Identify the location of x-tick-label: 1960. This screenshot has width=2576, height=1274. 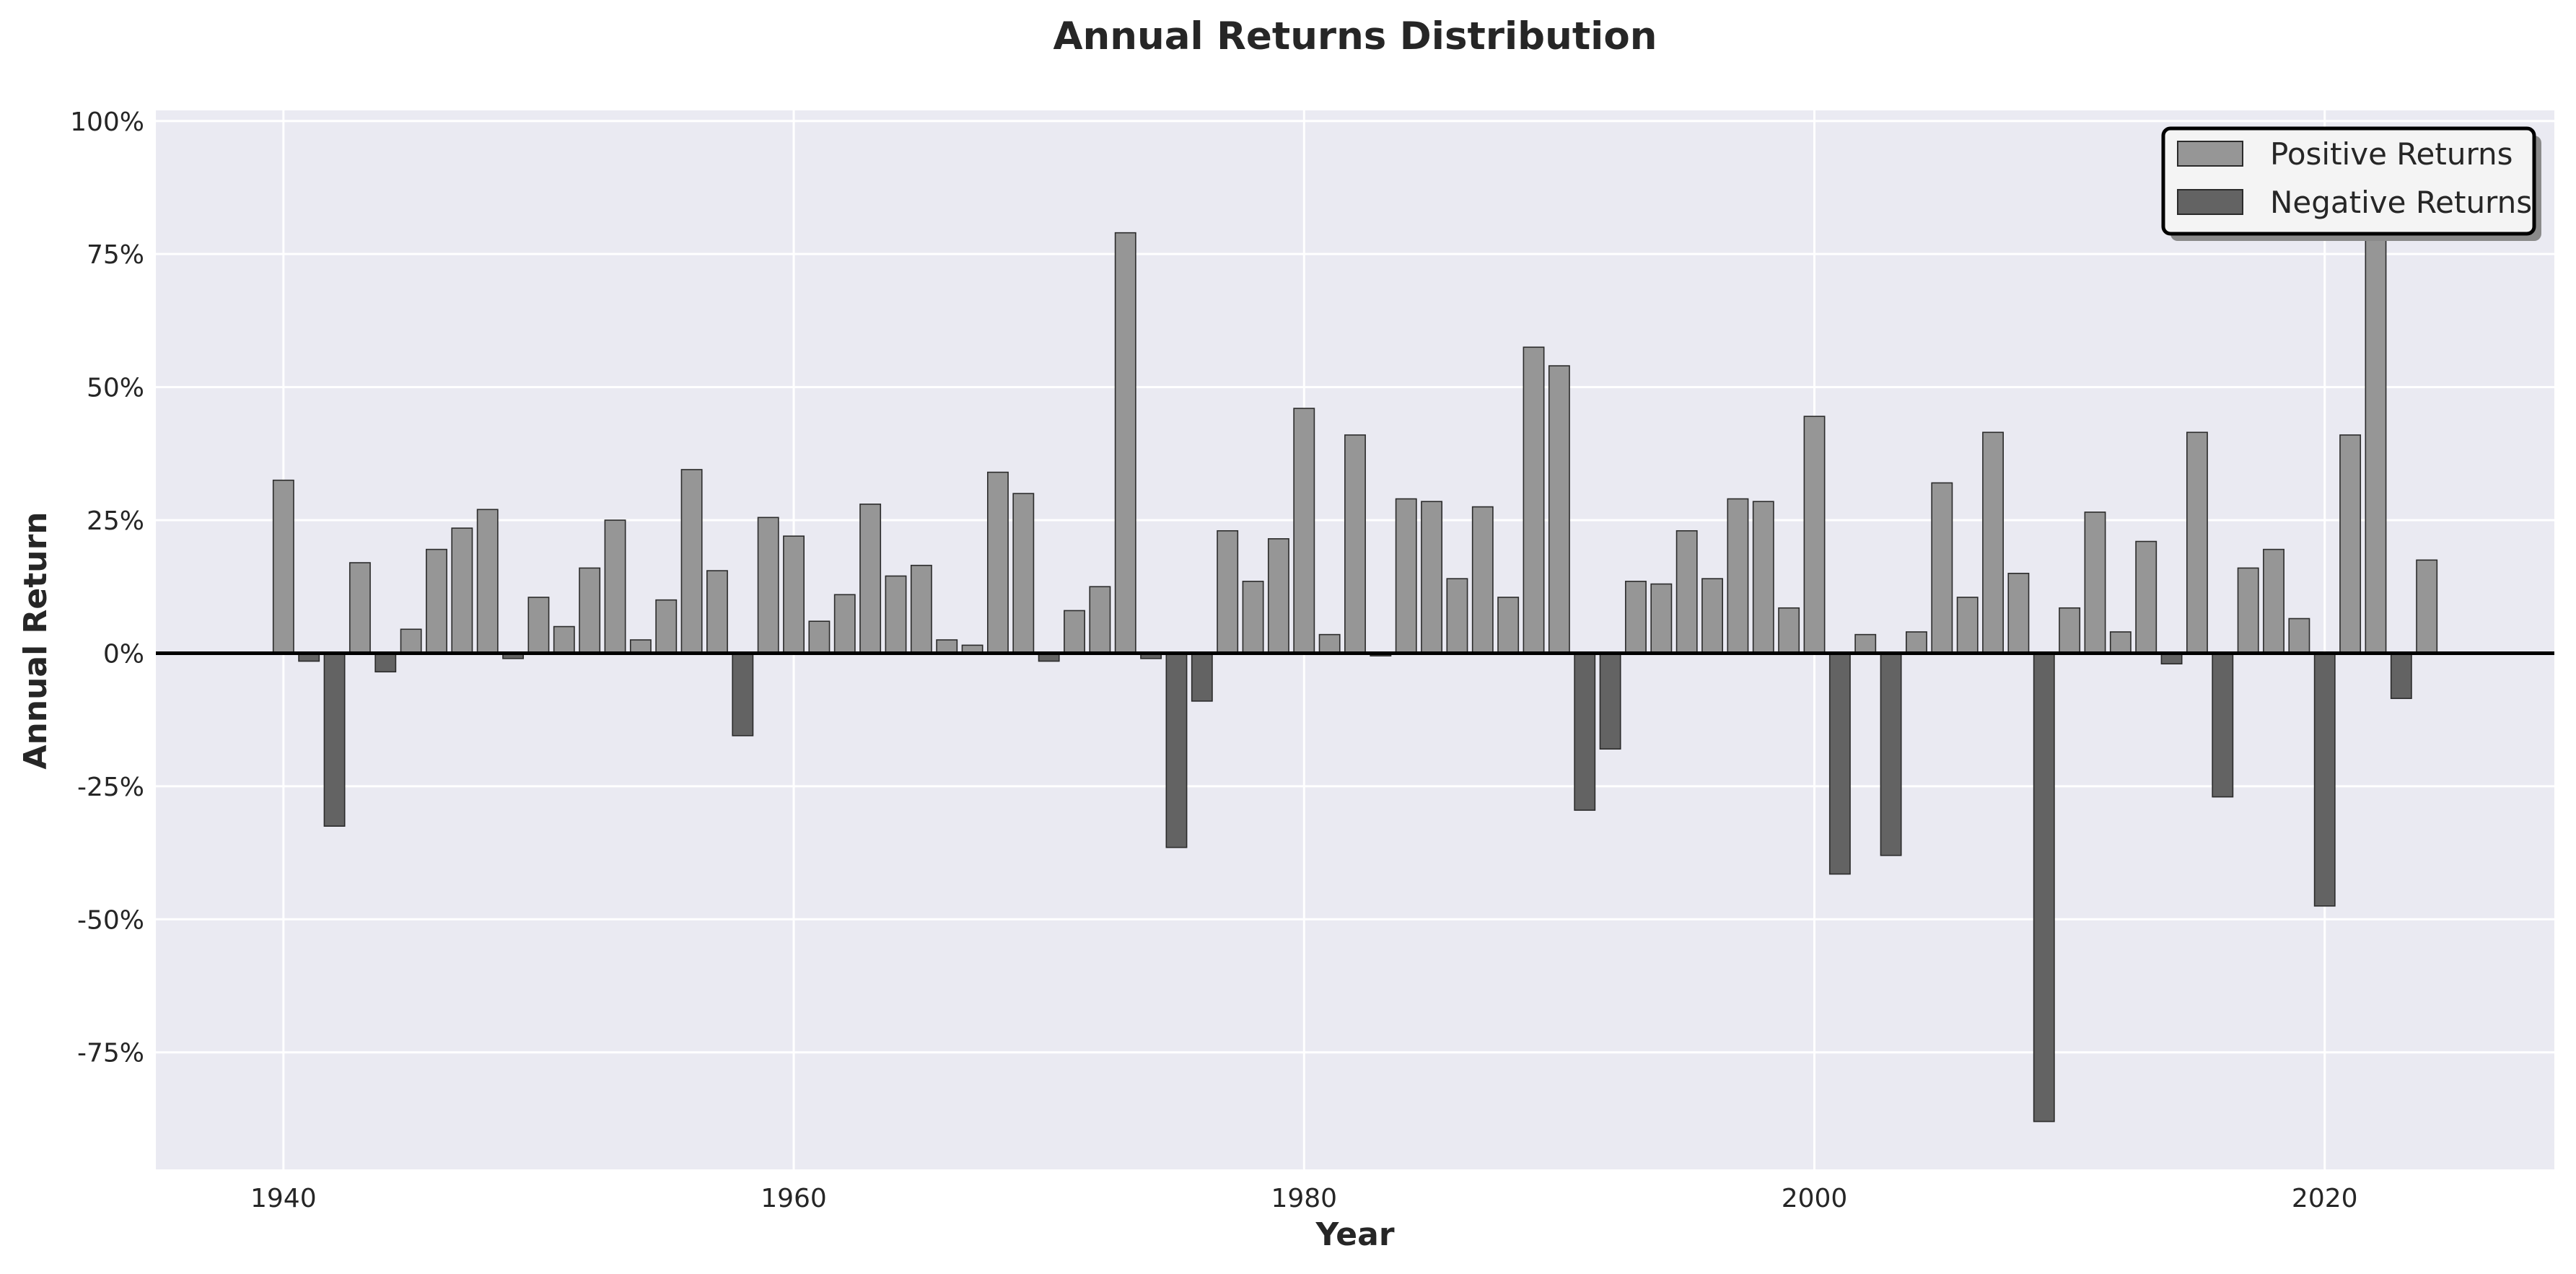
(794, 1199).